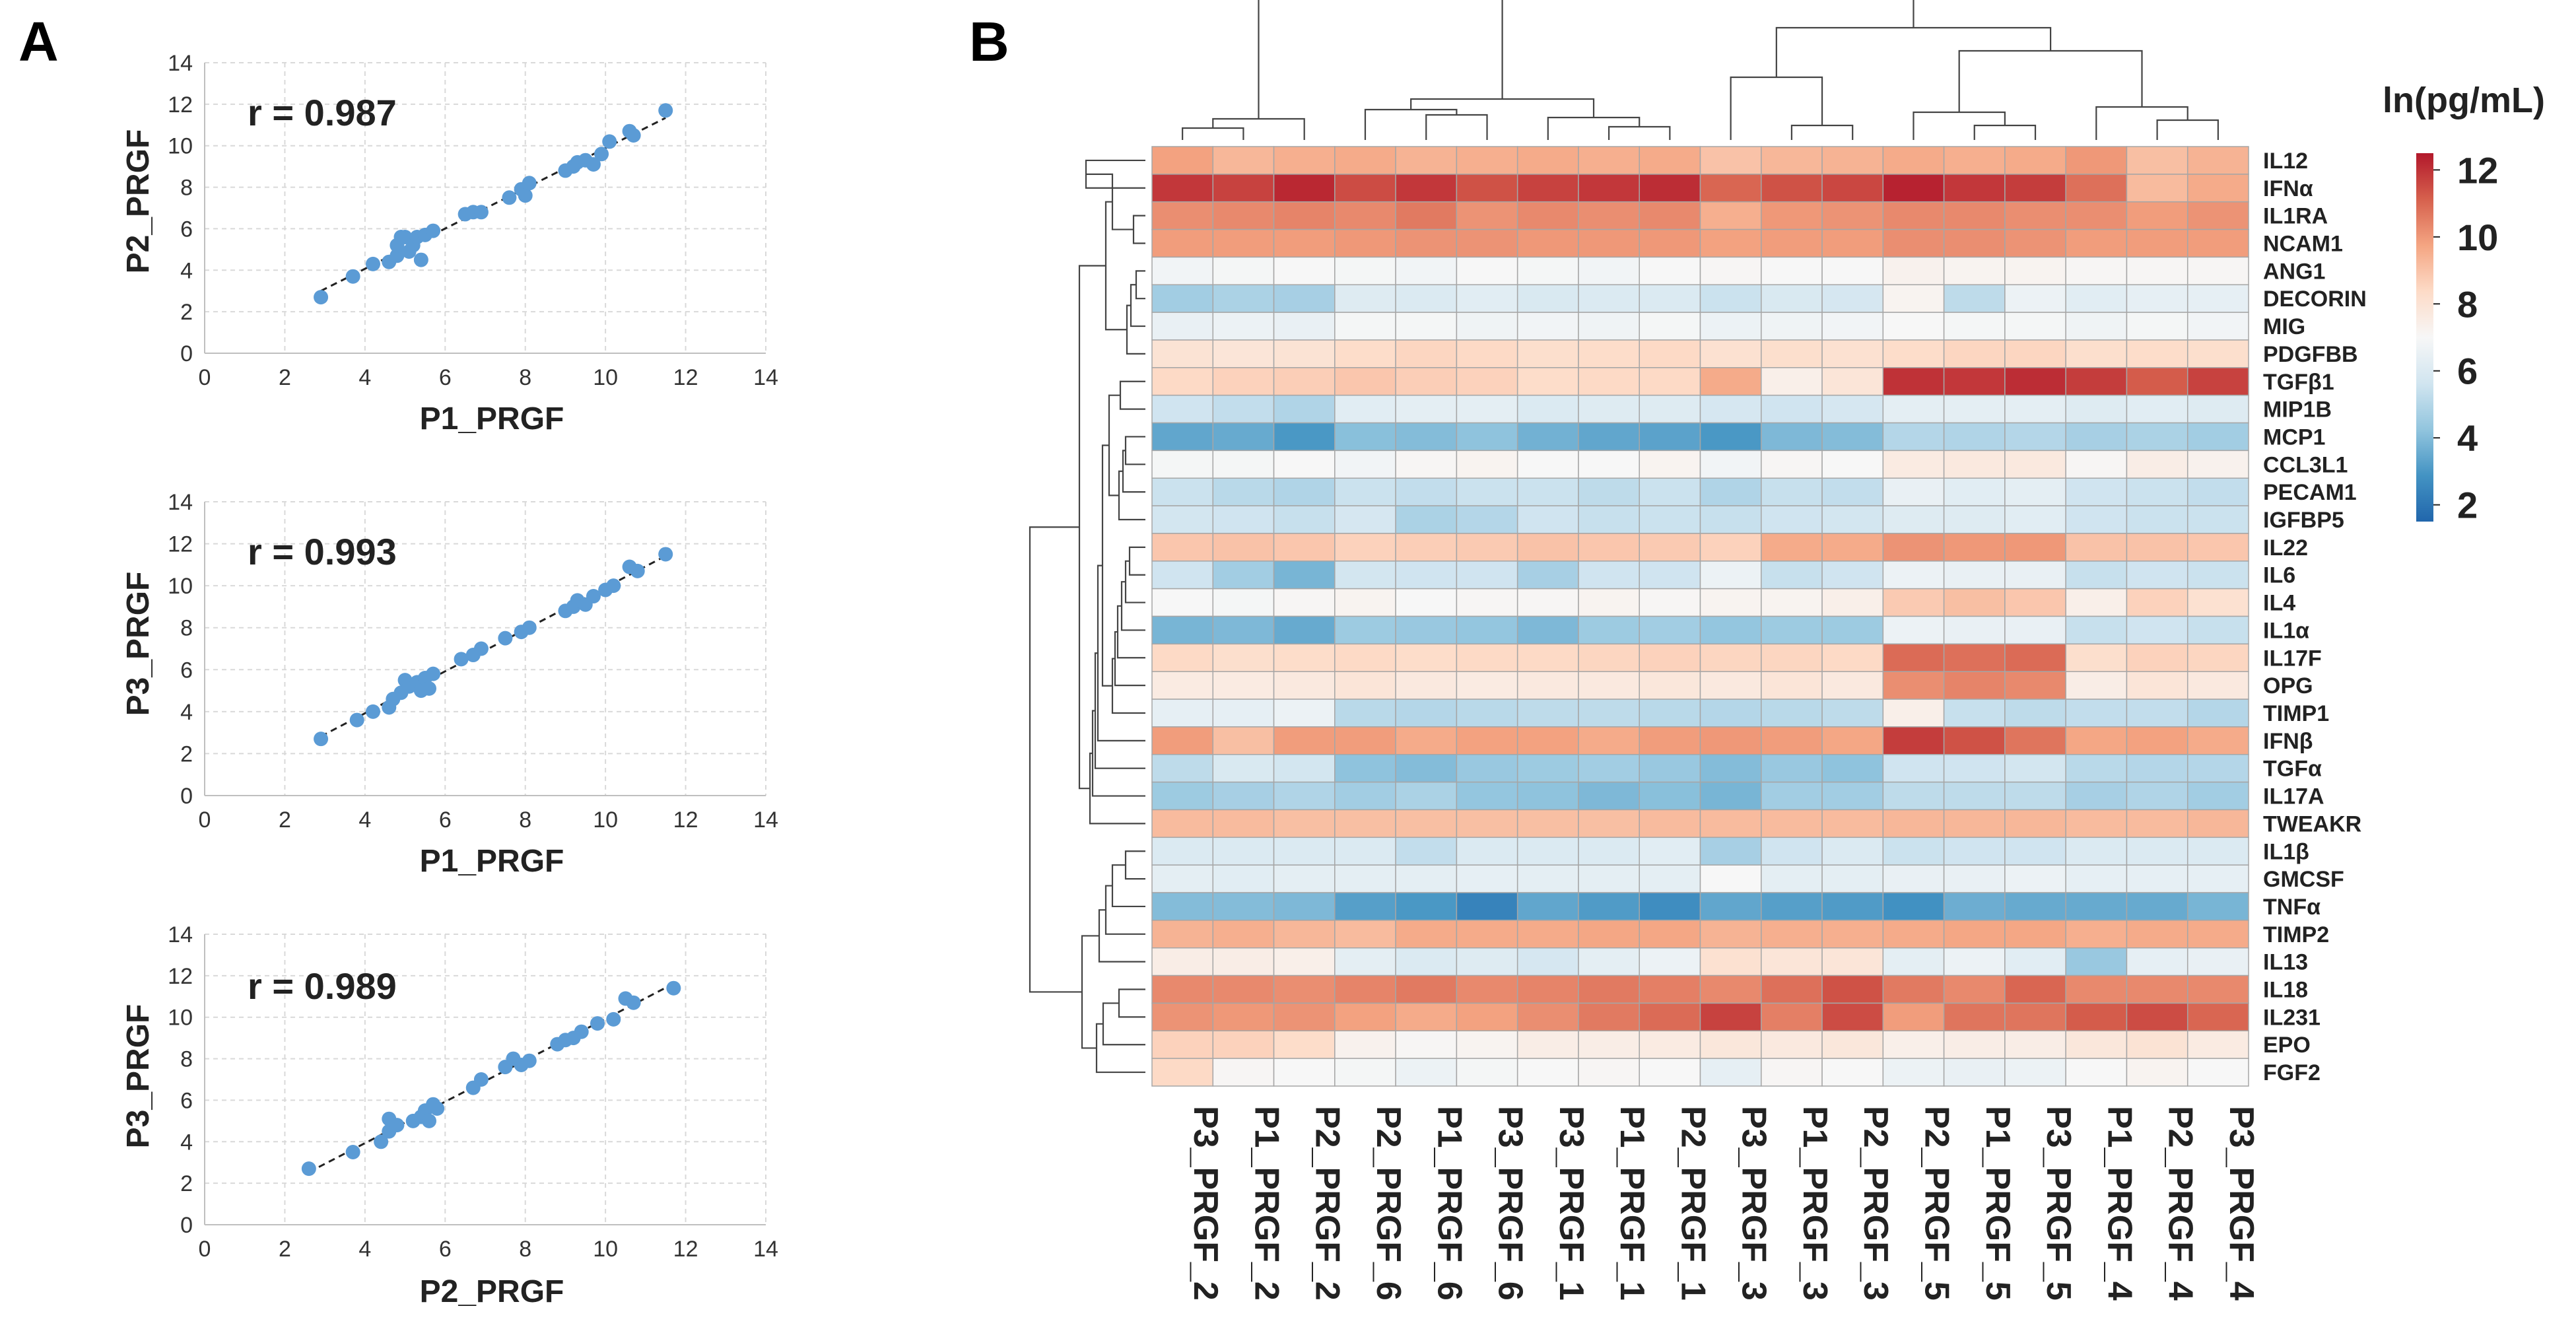 This screenshot has width=2576, height=1333. Describe the element at coordinates (1571, 1203) in the screenshot. I see `column-label: P3_PRGF_1` at that location.